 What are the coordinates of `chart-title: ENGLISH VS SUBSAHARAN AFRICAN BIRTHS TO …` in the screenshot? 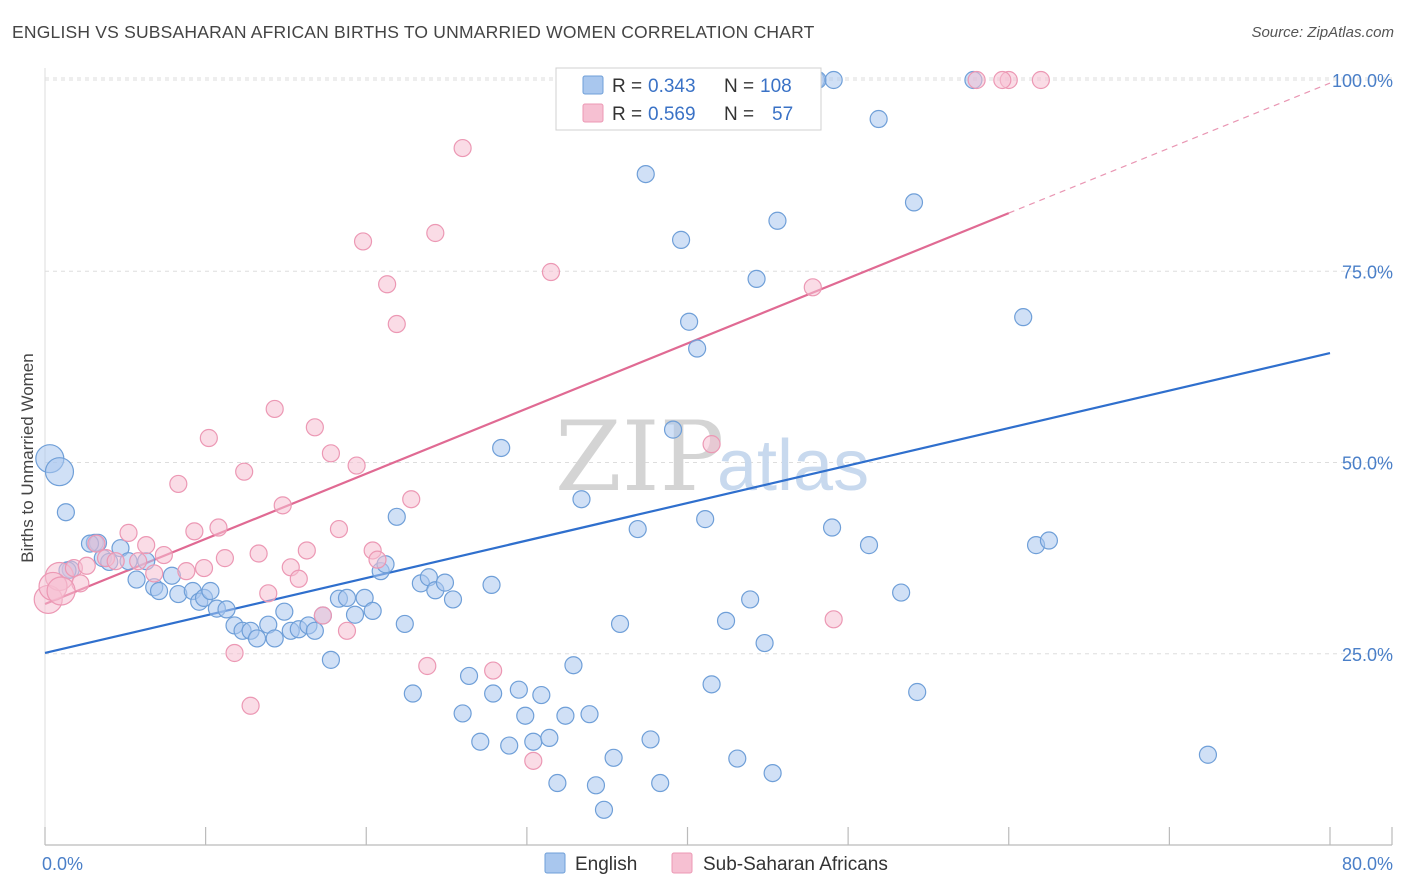 It's located at (413, 32).